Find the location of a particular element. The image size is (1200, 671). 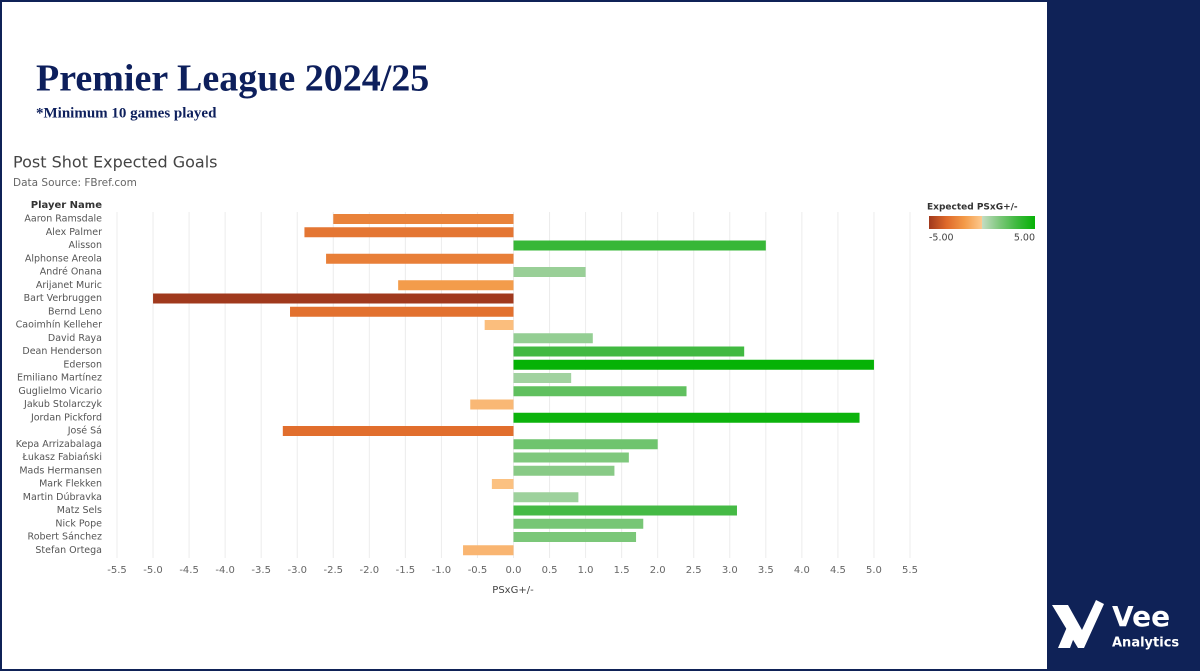

y-tick-label: Martin Dúbravka is located at coordinates (62, 497).